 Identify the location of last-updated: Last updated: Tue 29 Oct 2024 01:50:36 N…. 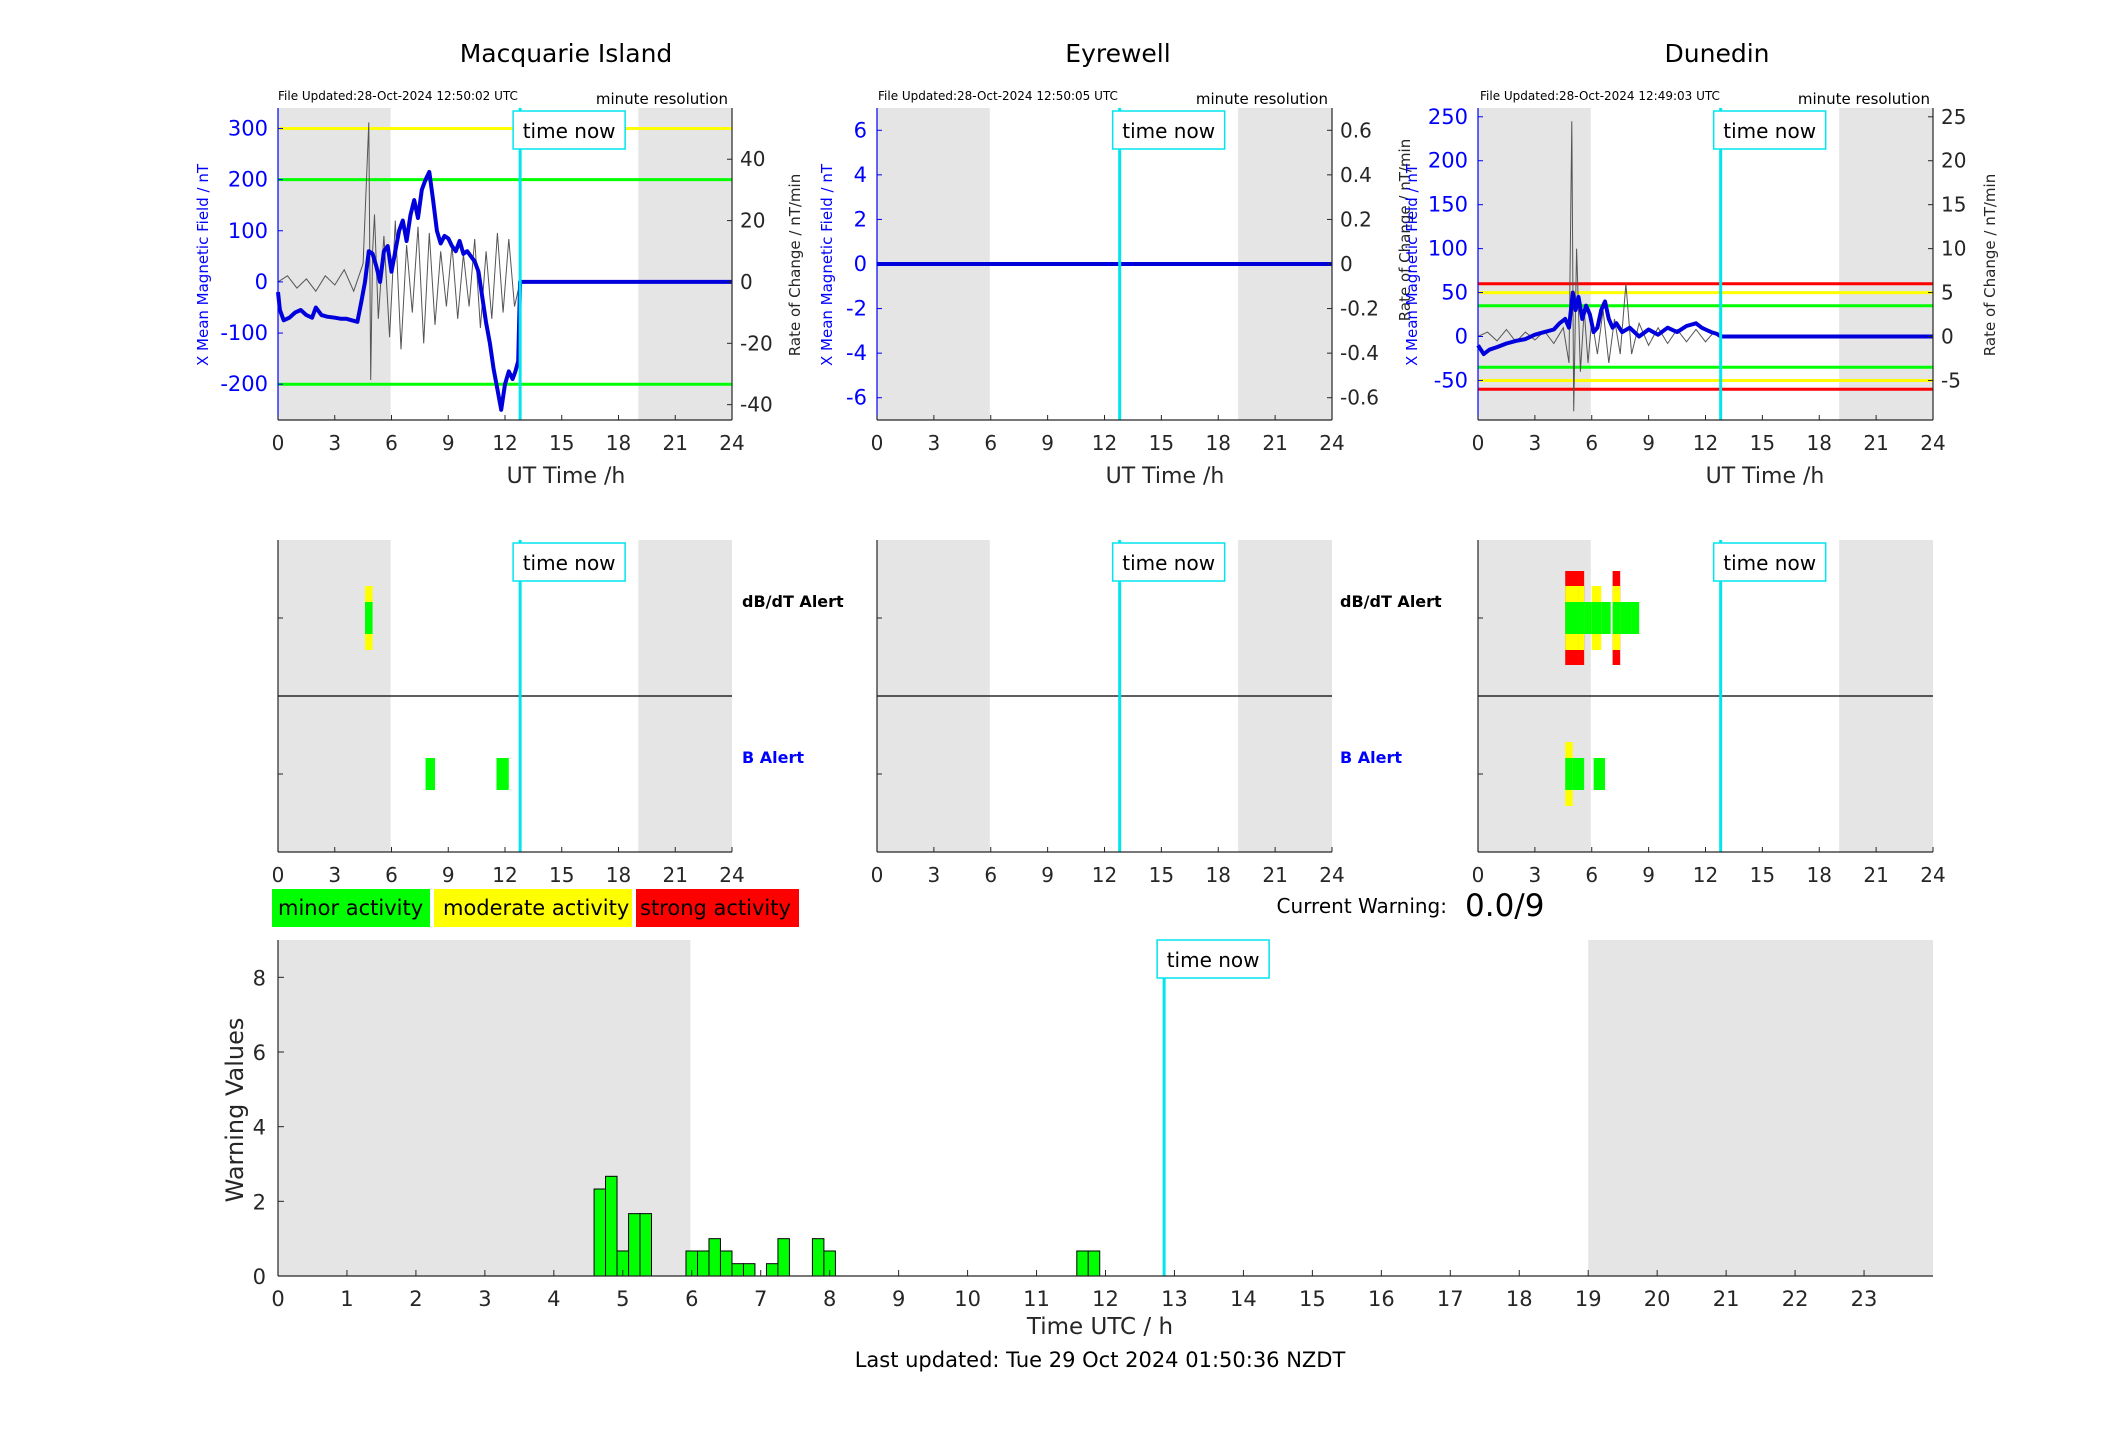
(1100, 1360).